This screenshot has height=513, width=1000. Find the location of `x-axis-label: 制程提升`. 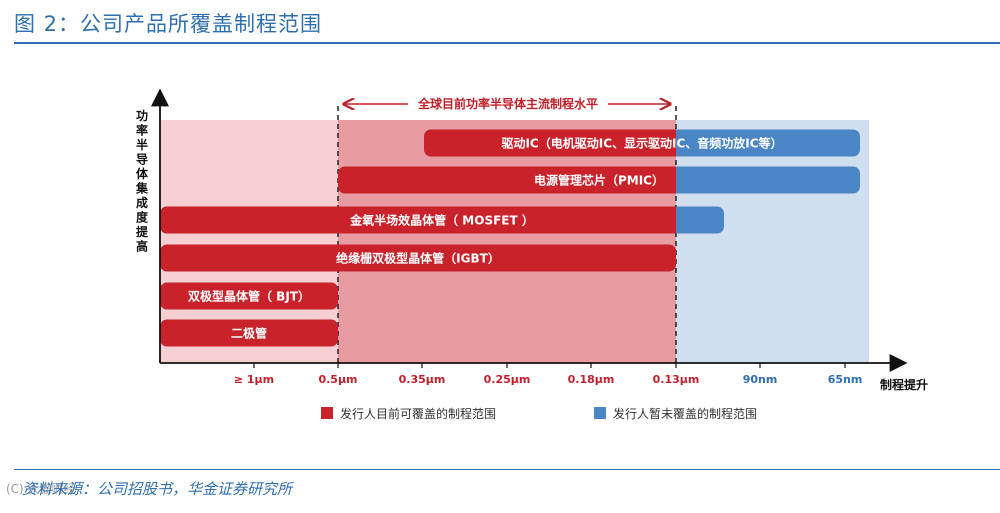

x-axis-label: 制程提升 is located at coordinates (904, 384).